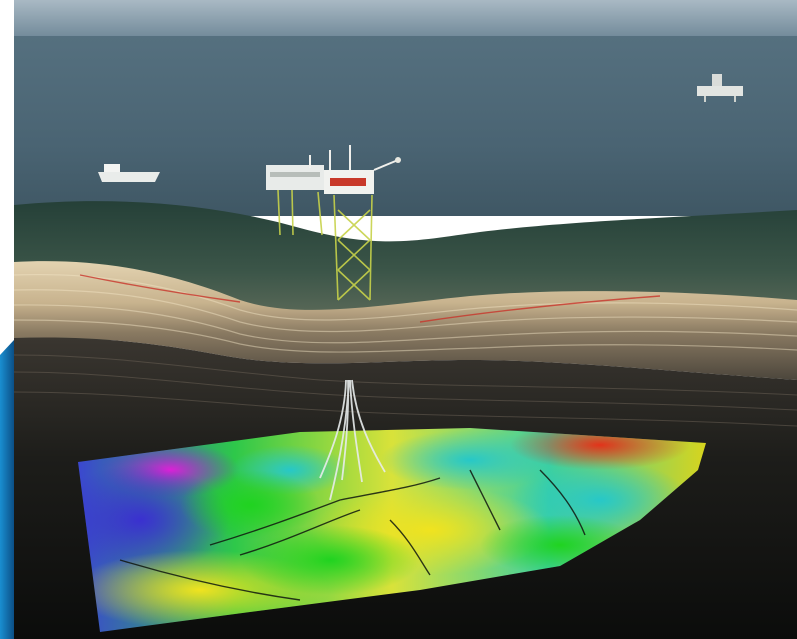 This screenshot has width=797, height=639. I want to click on left-edge-accent, so click(7, 489).